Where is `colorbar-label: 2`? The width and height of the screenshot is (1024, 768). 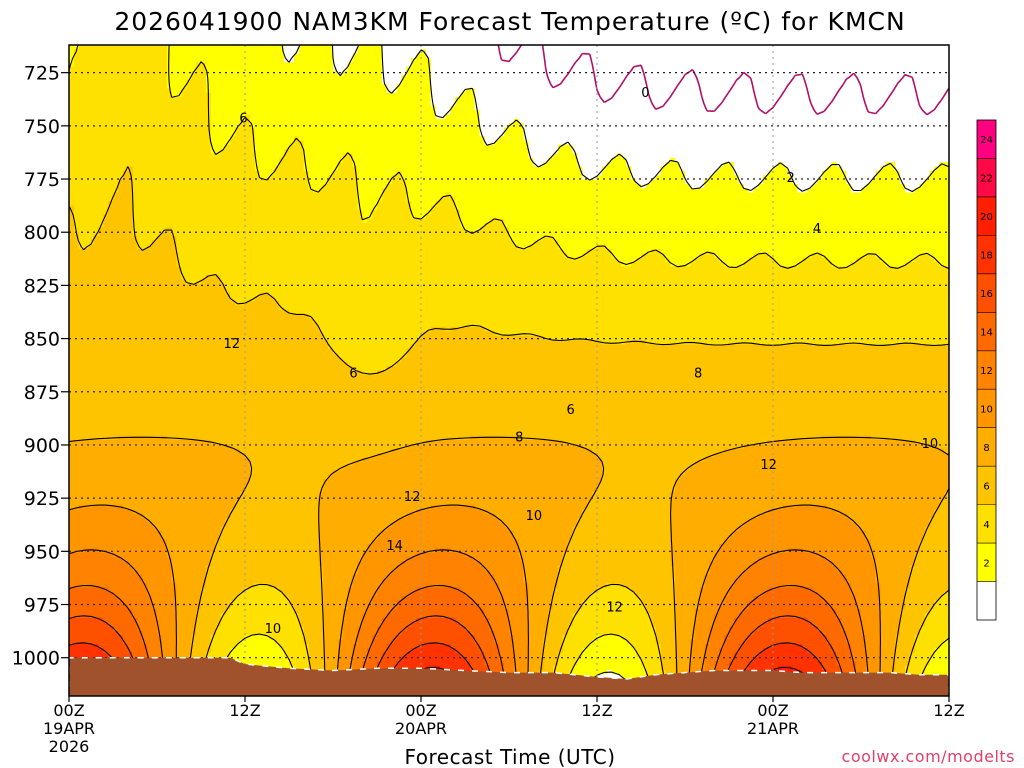
colorbar-label: 2 is located at coordinates (986, 563).